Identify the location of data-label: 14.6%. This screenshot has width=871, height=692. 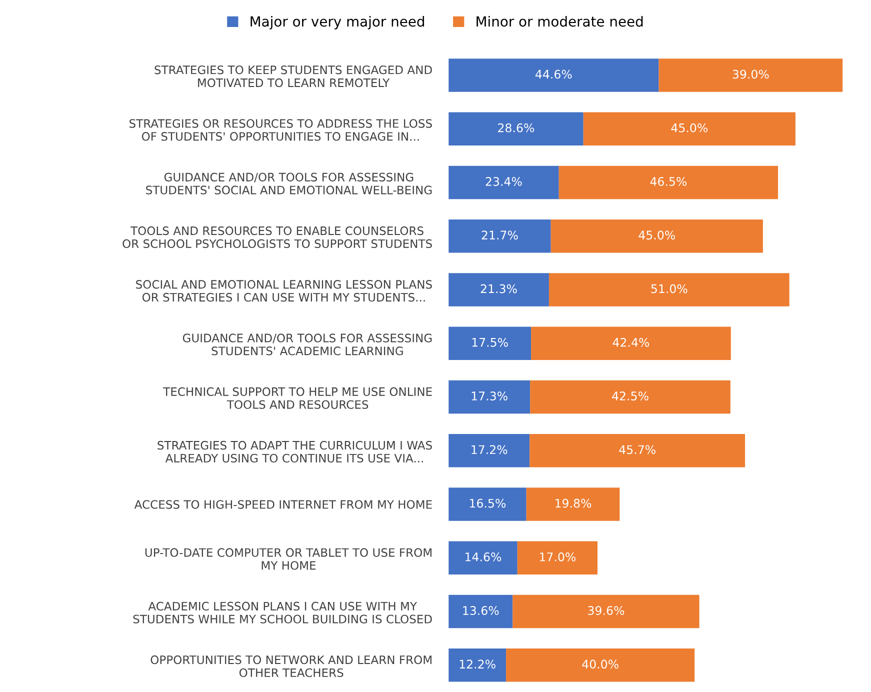
(484, 557).